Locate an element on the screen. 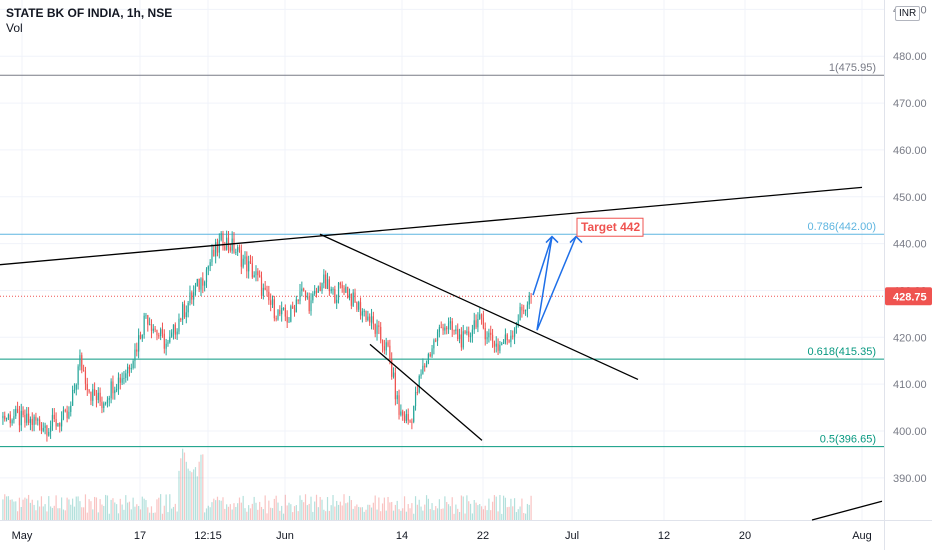 This screenshot has height=555, width=932. currency-badge: INR is located at coordinates (908, 13).